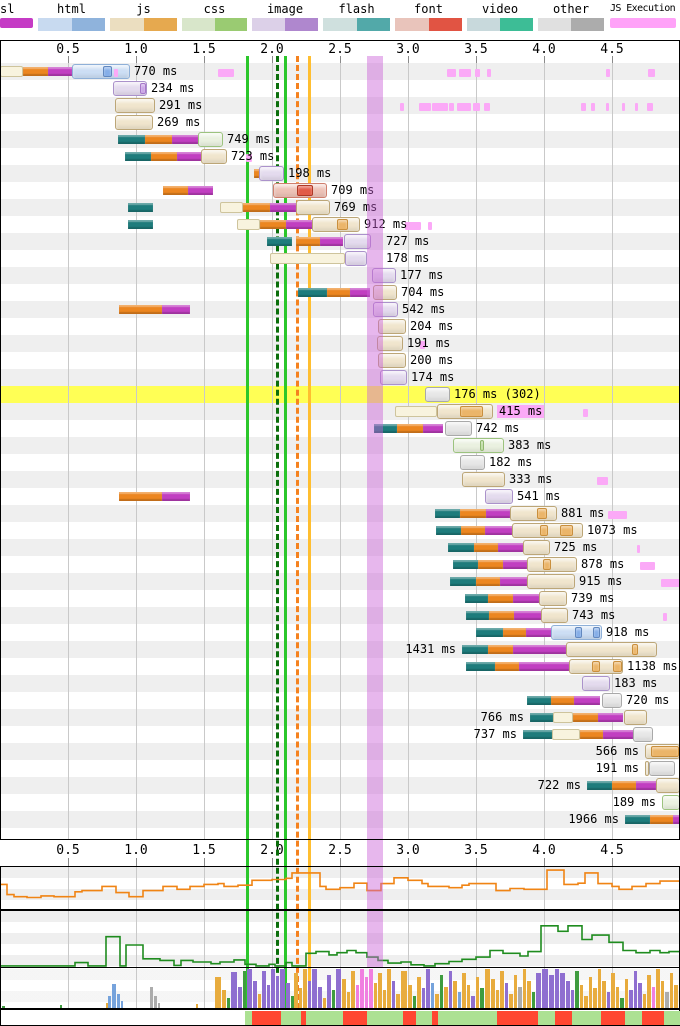 The image size is (680, 1026). What do you see at coordinates (571, 16) in the screenshot?
I see `legend-item-other: other` at bounding box center [571, 16].